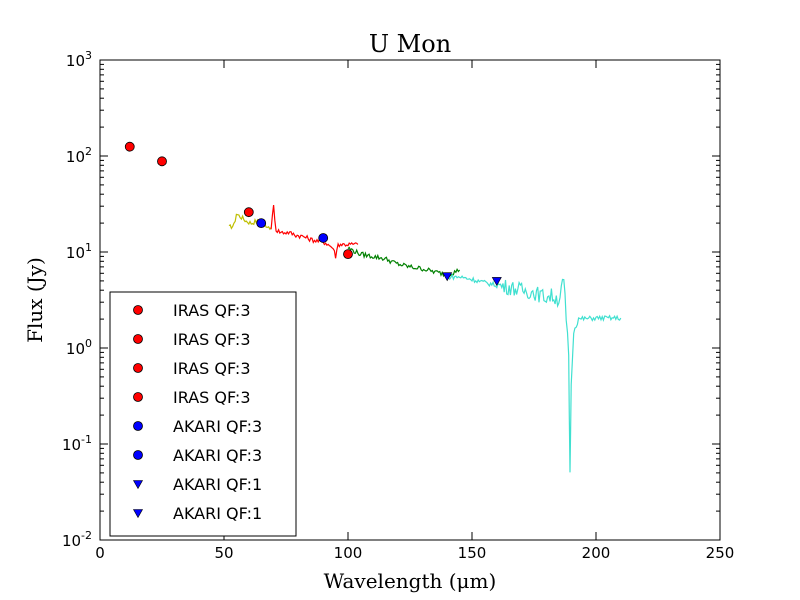  I want to click on y-axis-label: Flux (Jy), so click(35, 300).